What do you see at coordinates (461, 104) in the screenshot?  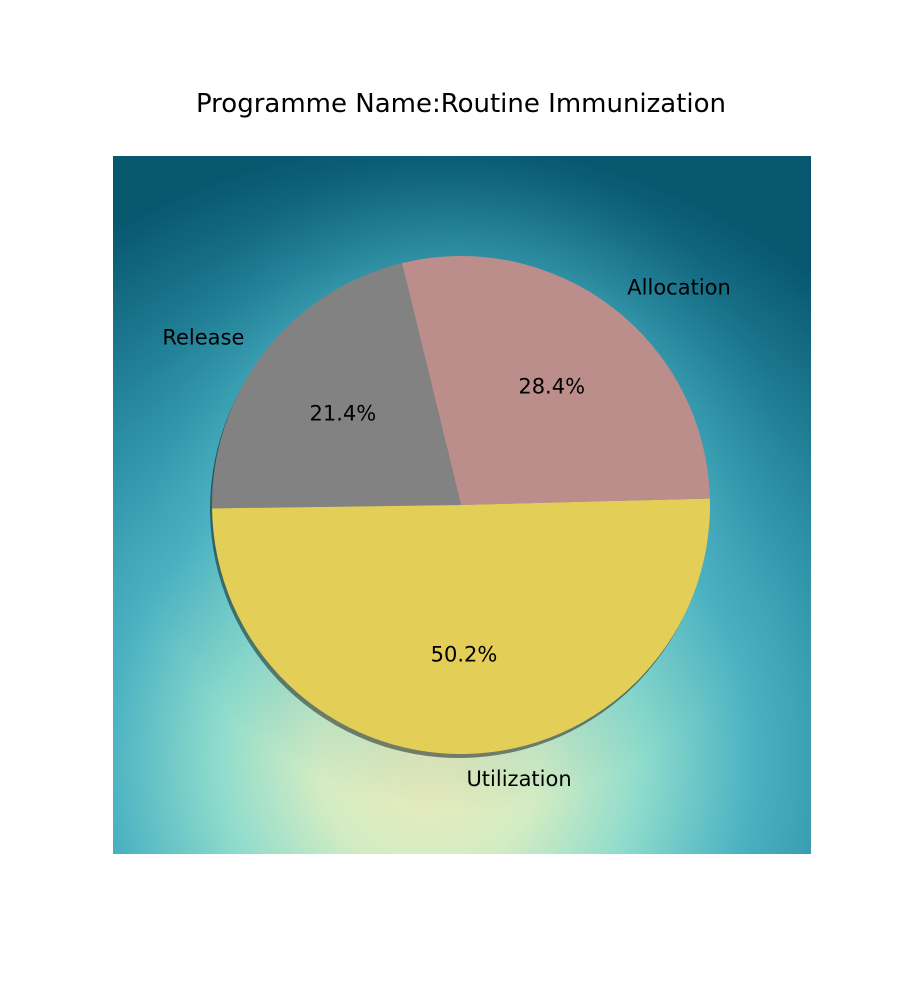 I see `chart-title: Programme Name:Routine Immunization` at bounding box center [461, 104].